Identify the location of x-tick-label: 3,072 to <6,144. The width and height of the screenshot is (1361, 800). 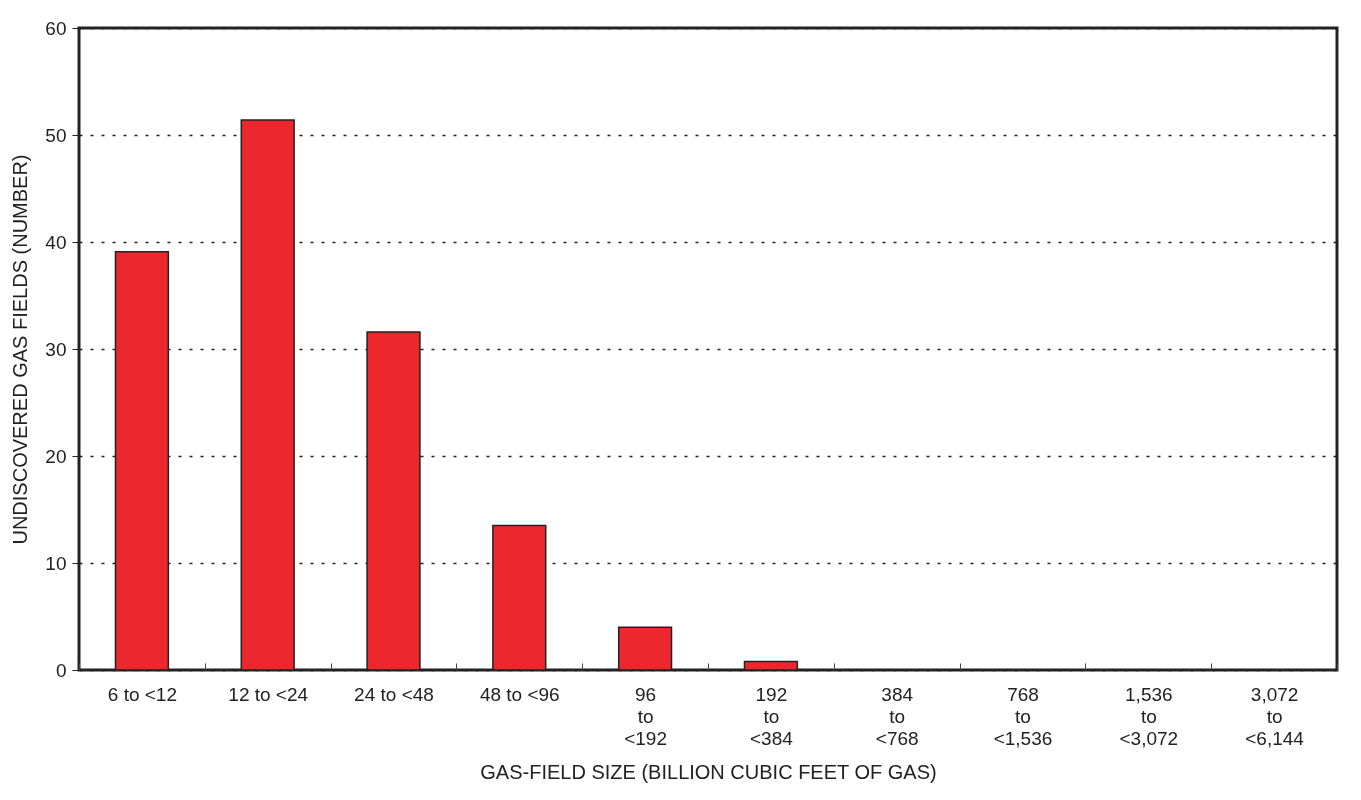
(1275, 716).